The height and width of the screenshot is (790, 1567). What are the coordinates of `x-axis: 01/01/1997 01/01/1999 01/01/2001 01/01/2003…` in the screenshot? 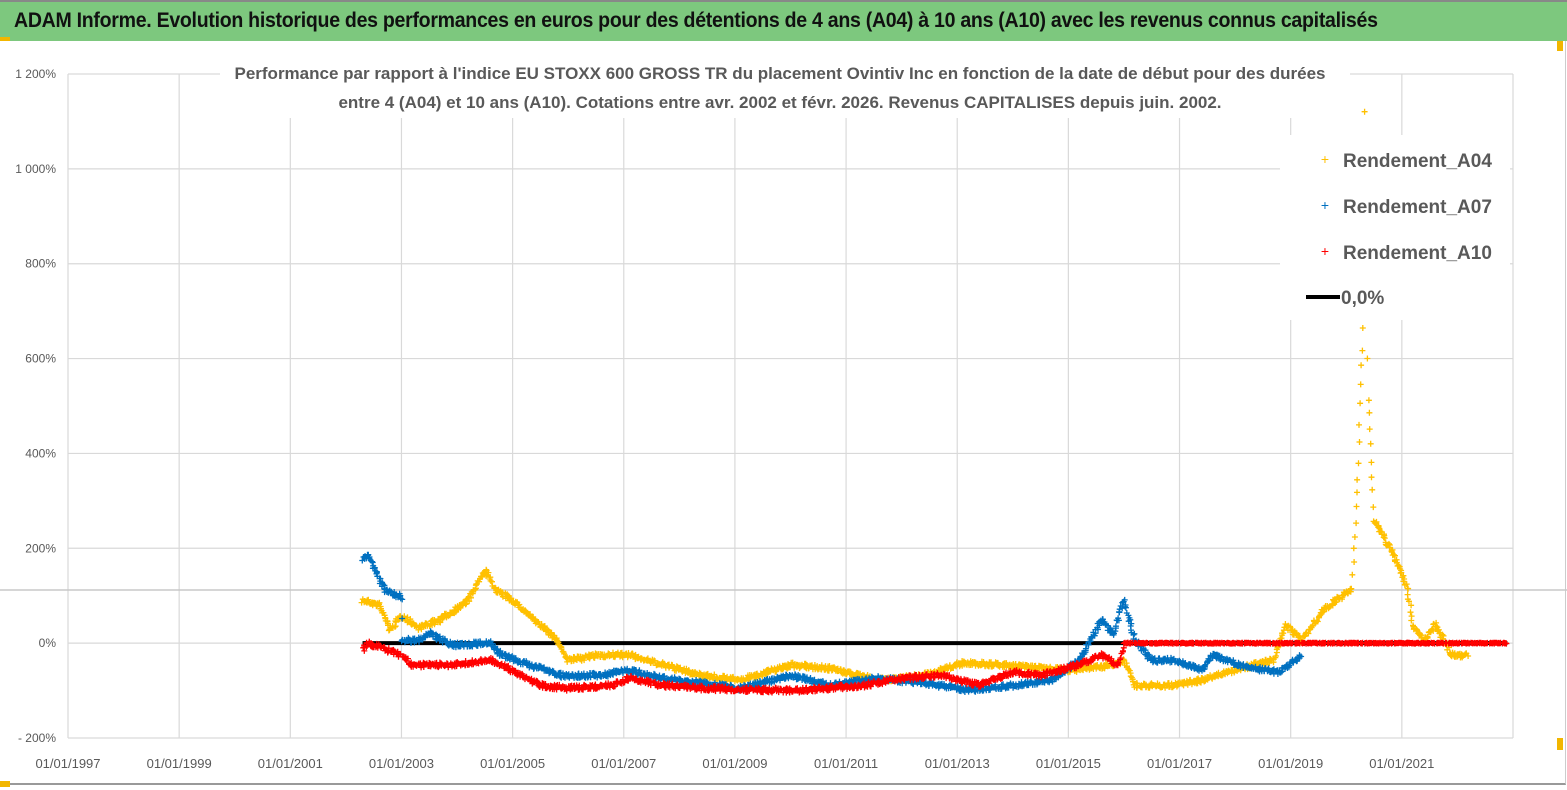 It's located at (734, 763).